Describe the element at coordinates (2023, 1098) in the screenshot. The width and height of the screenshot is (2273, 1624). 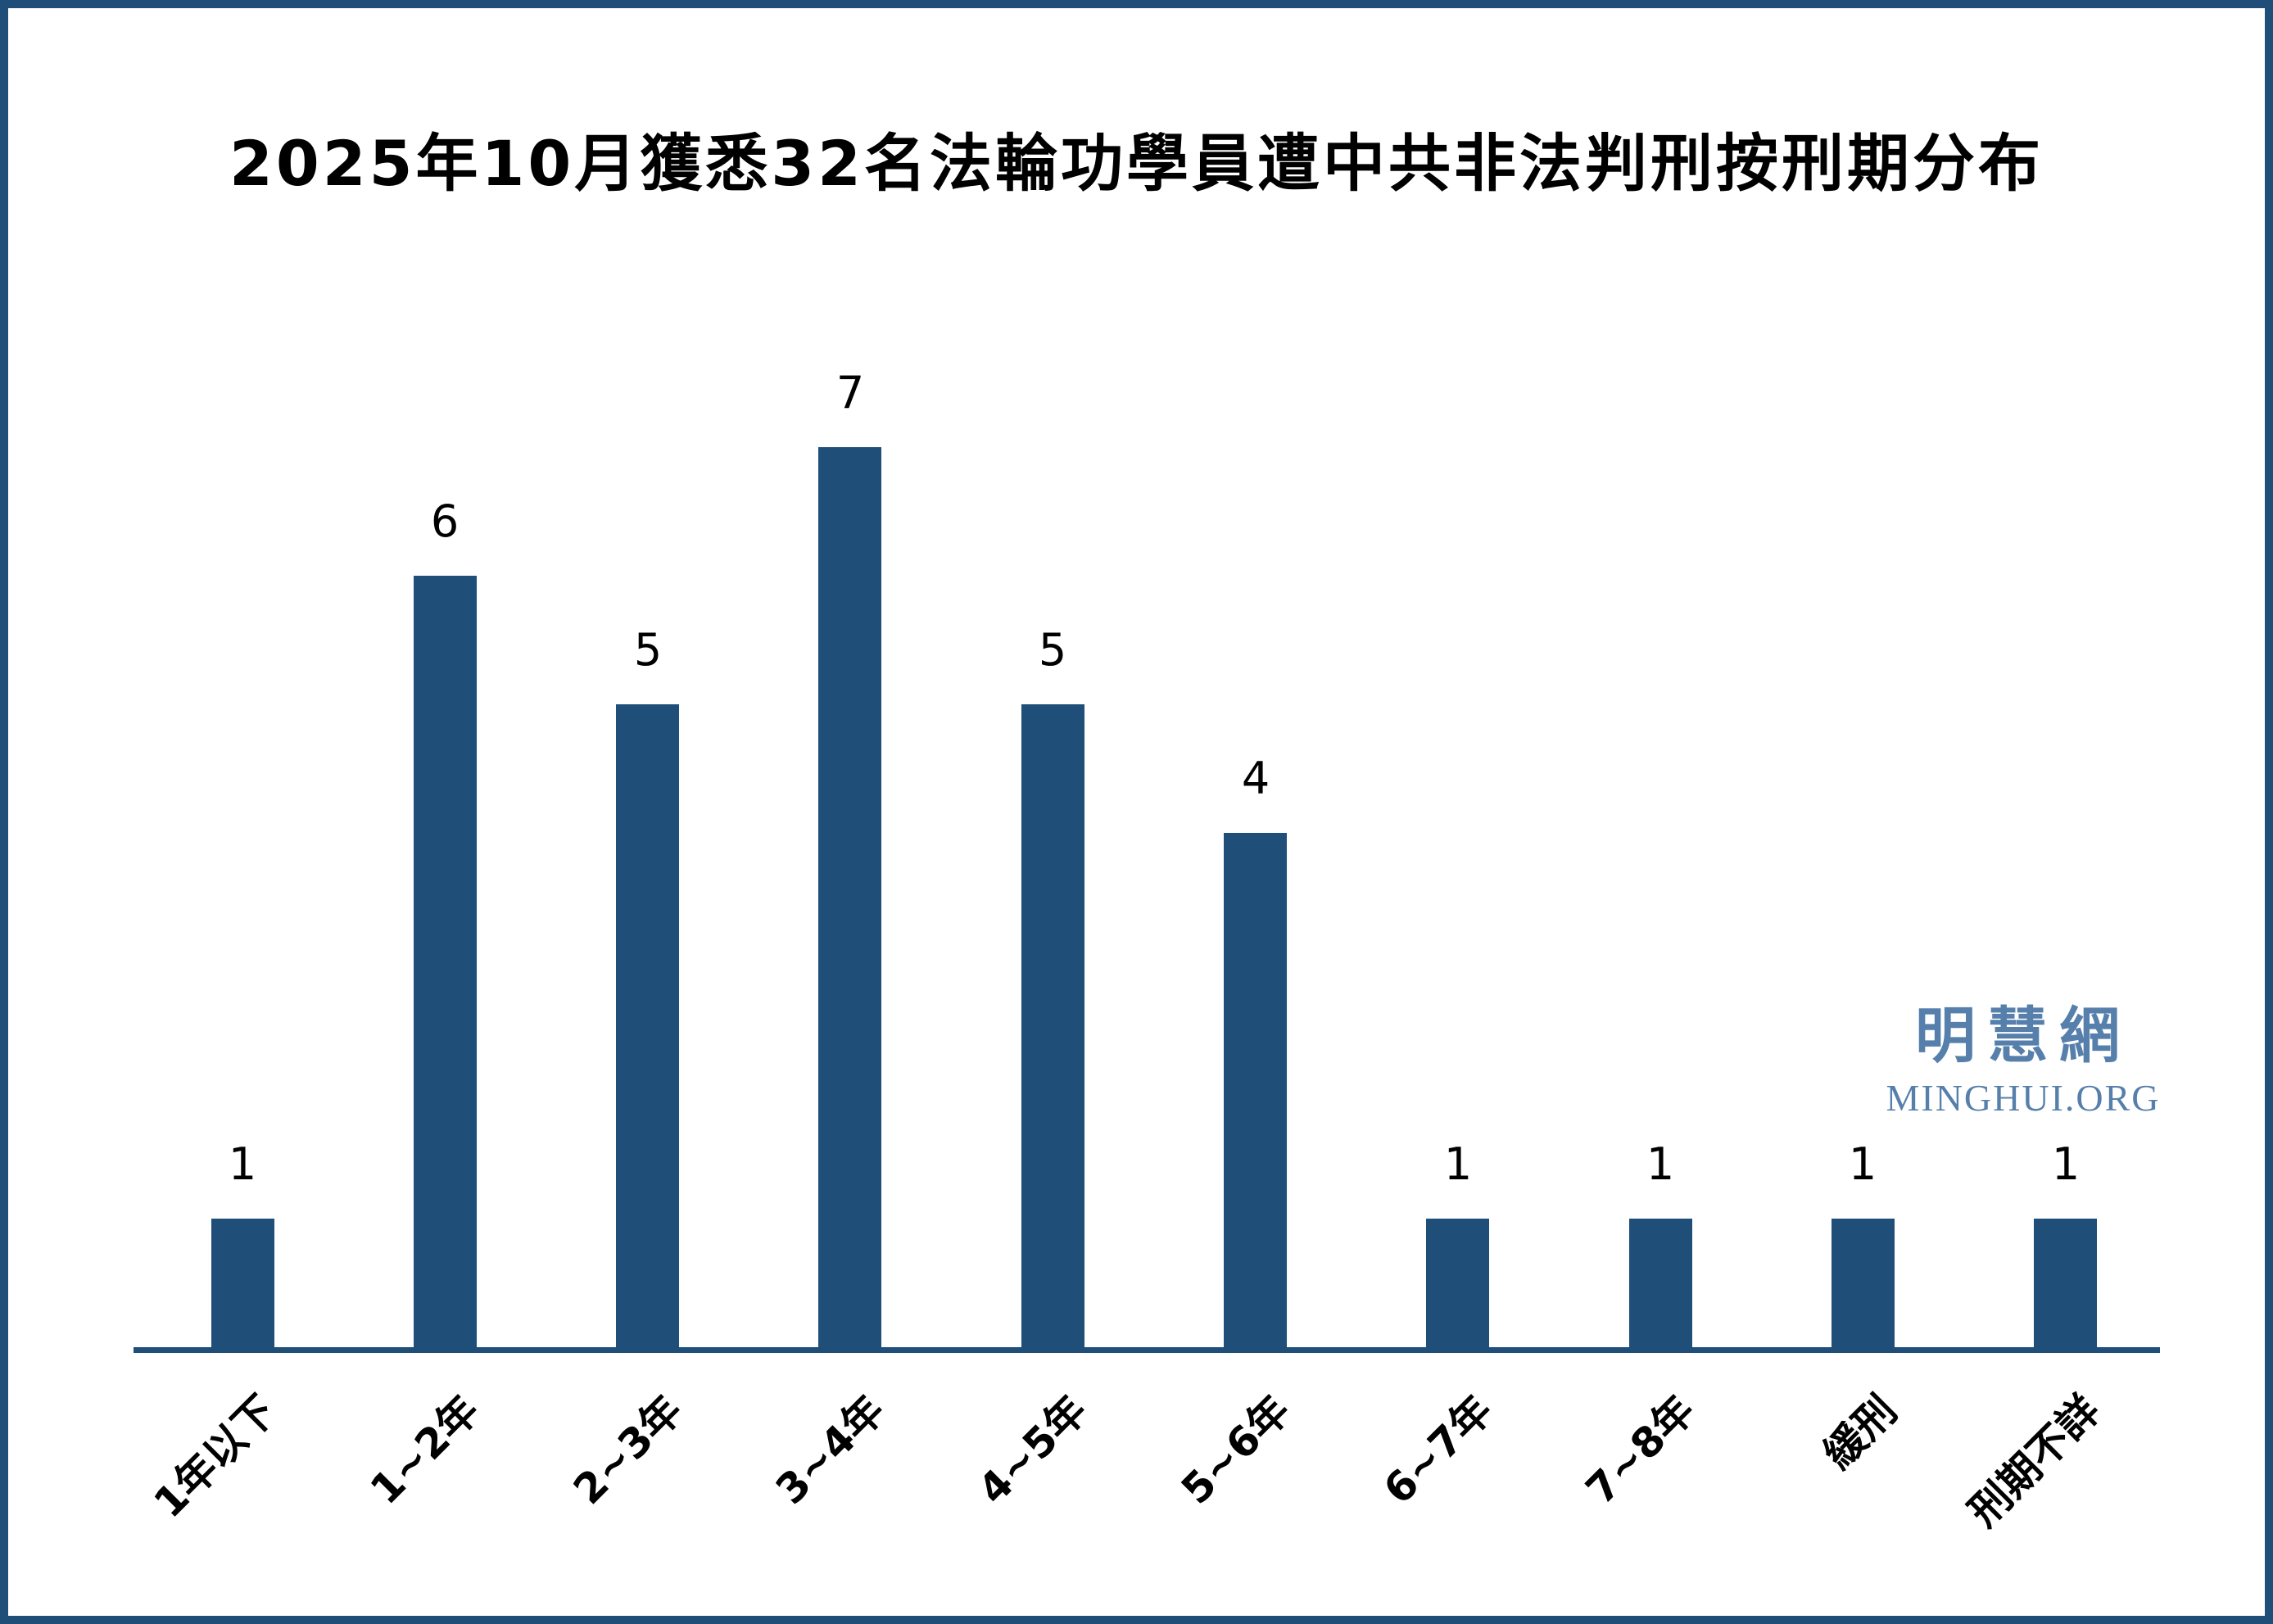
I see `minghui-logo-latin: MINGHUI.ORG` at that location.